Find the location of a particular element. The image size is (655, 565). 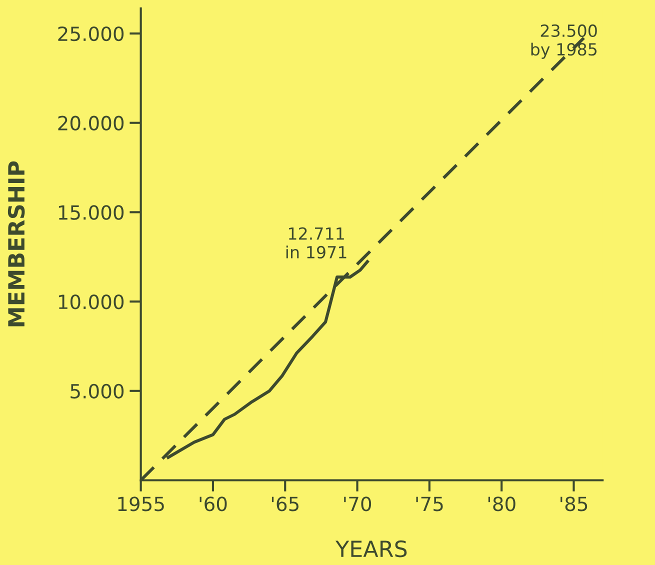

x-tick-label: '65 is located at coordinates (285, 504).